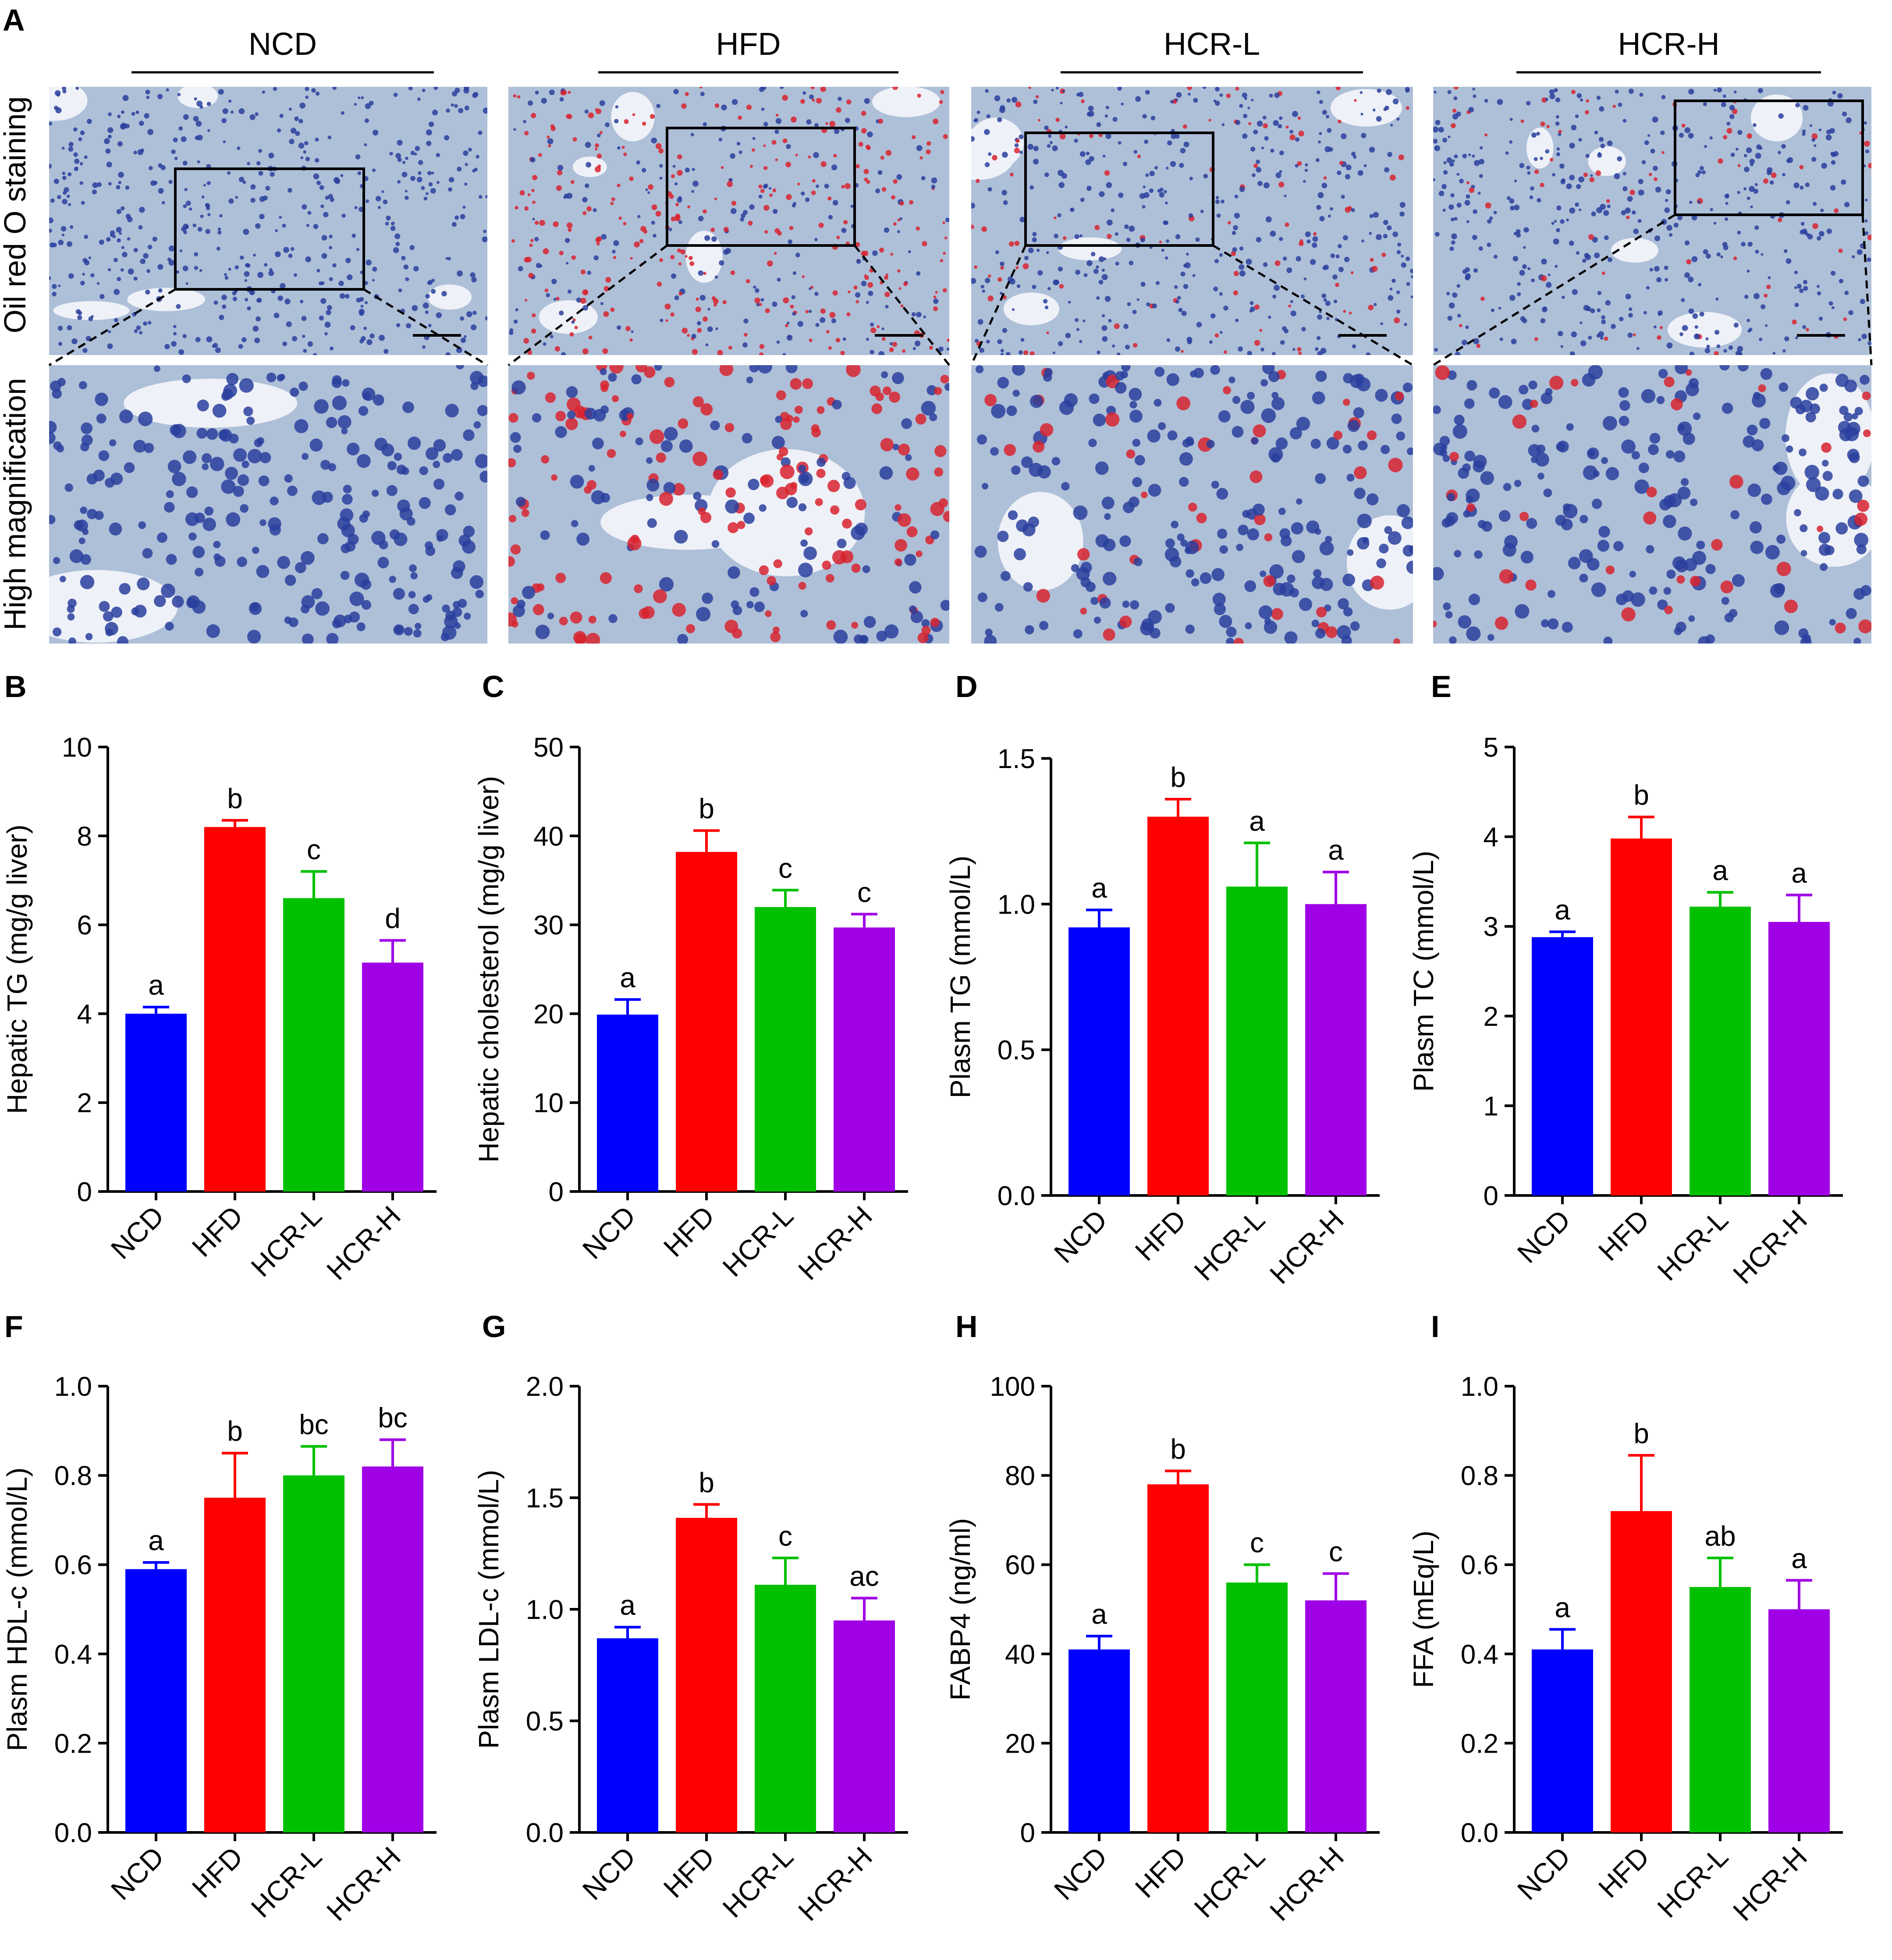 The height and width of the screenshot is (1960, 1892). I want to click on y-tick-label: 0.6, so click(73, 1565).